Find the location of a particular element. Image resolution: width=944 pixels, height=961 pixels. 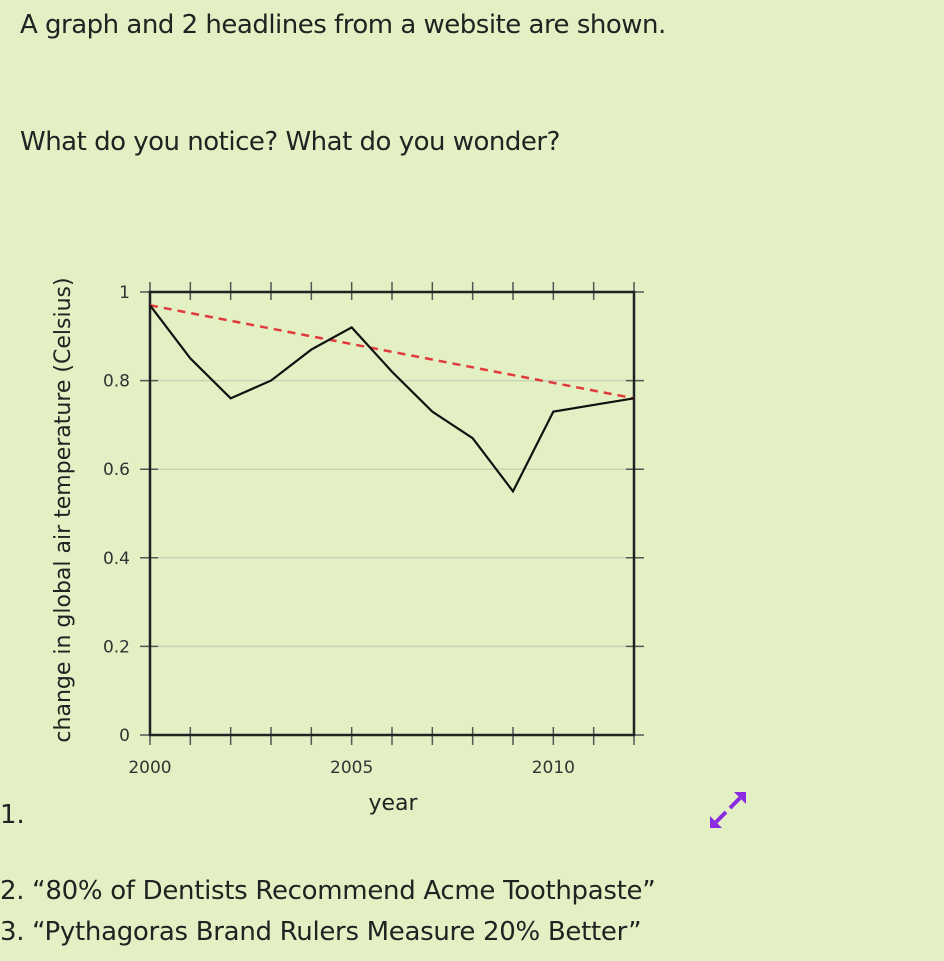

chart-gridlines is located at coordinates (392, 513).